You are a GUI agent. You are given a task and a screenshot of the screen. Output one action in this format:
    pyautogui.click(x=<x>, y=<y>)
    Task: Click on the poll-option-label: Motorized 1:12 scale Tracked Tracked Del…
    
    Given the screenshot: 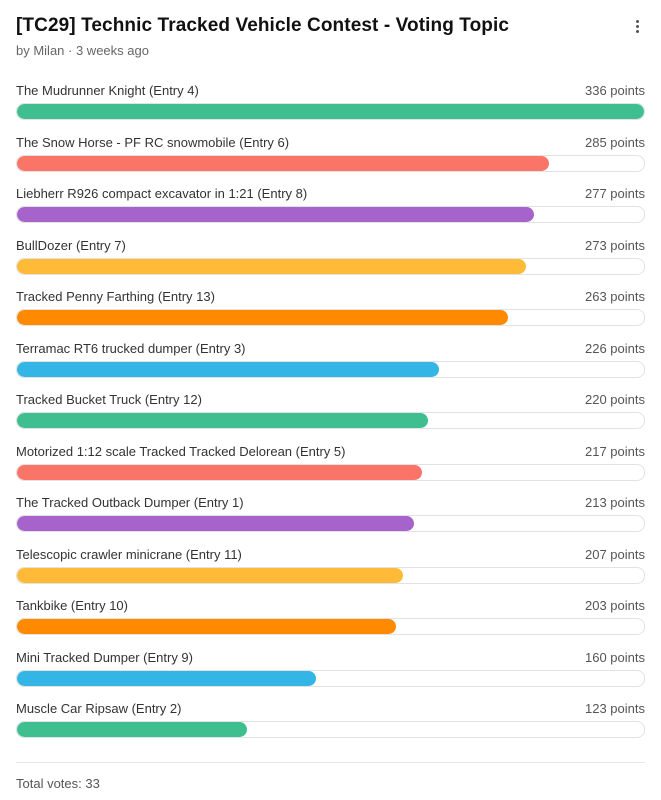 What is the action you would take?
    pyautogui.click(x=181, y=451)
    